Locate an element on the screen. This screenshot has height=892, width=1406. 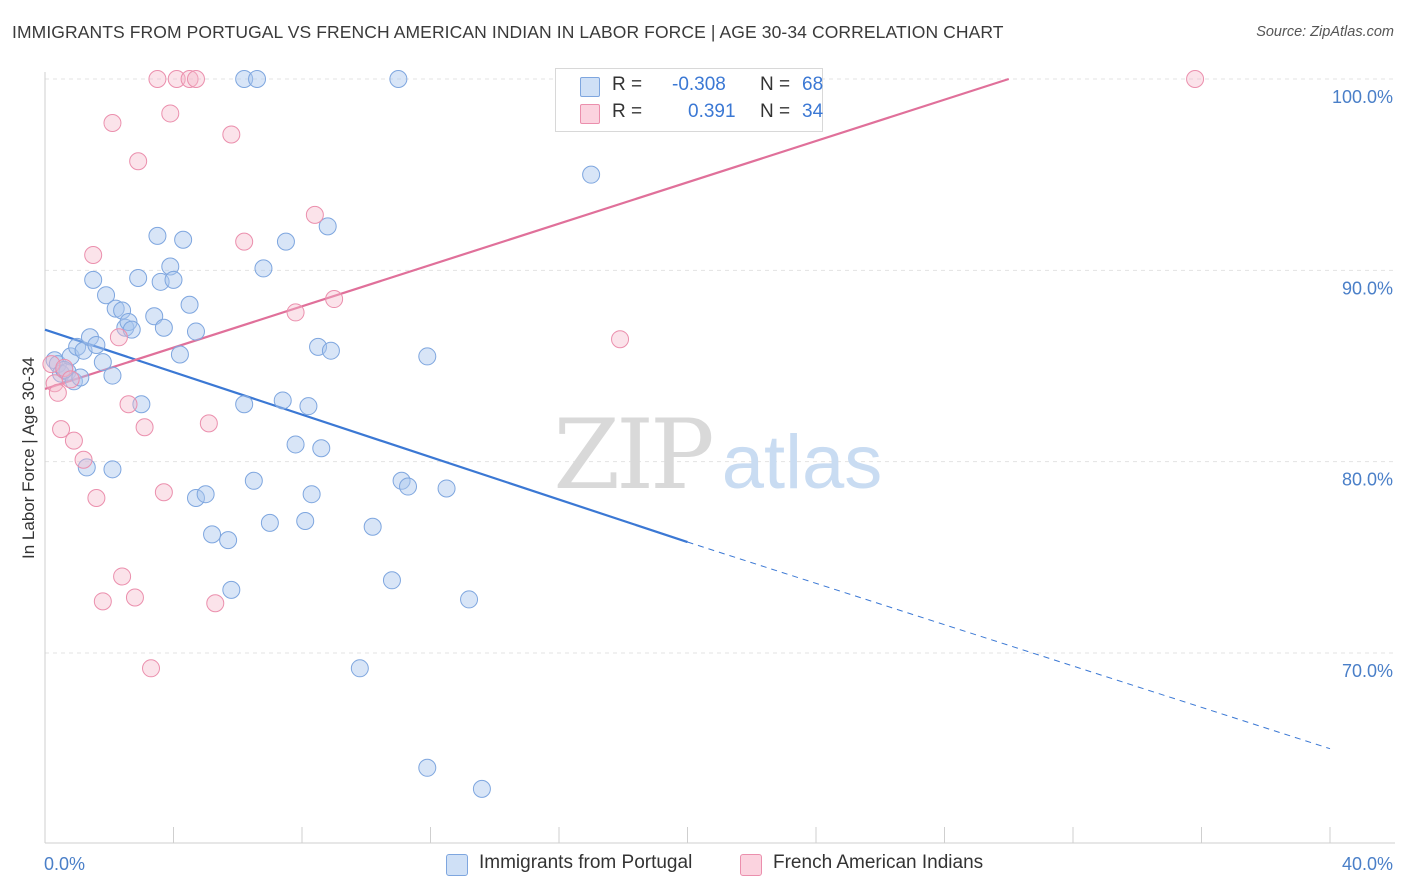
source-label: Source: ZipAtlas.com is located at coordinates (1325, 32).